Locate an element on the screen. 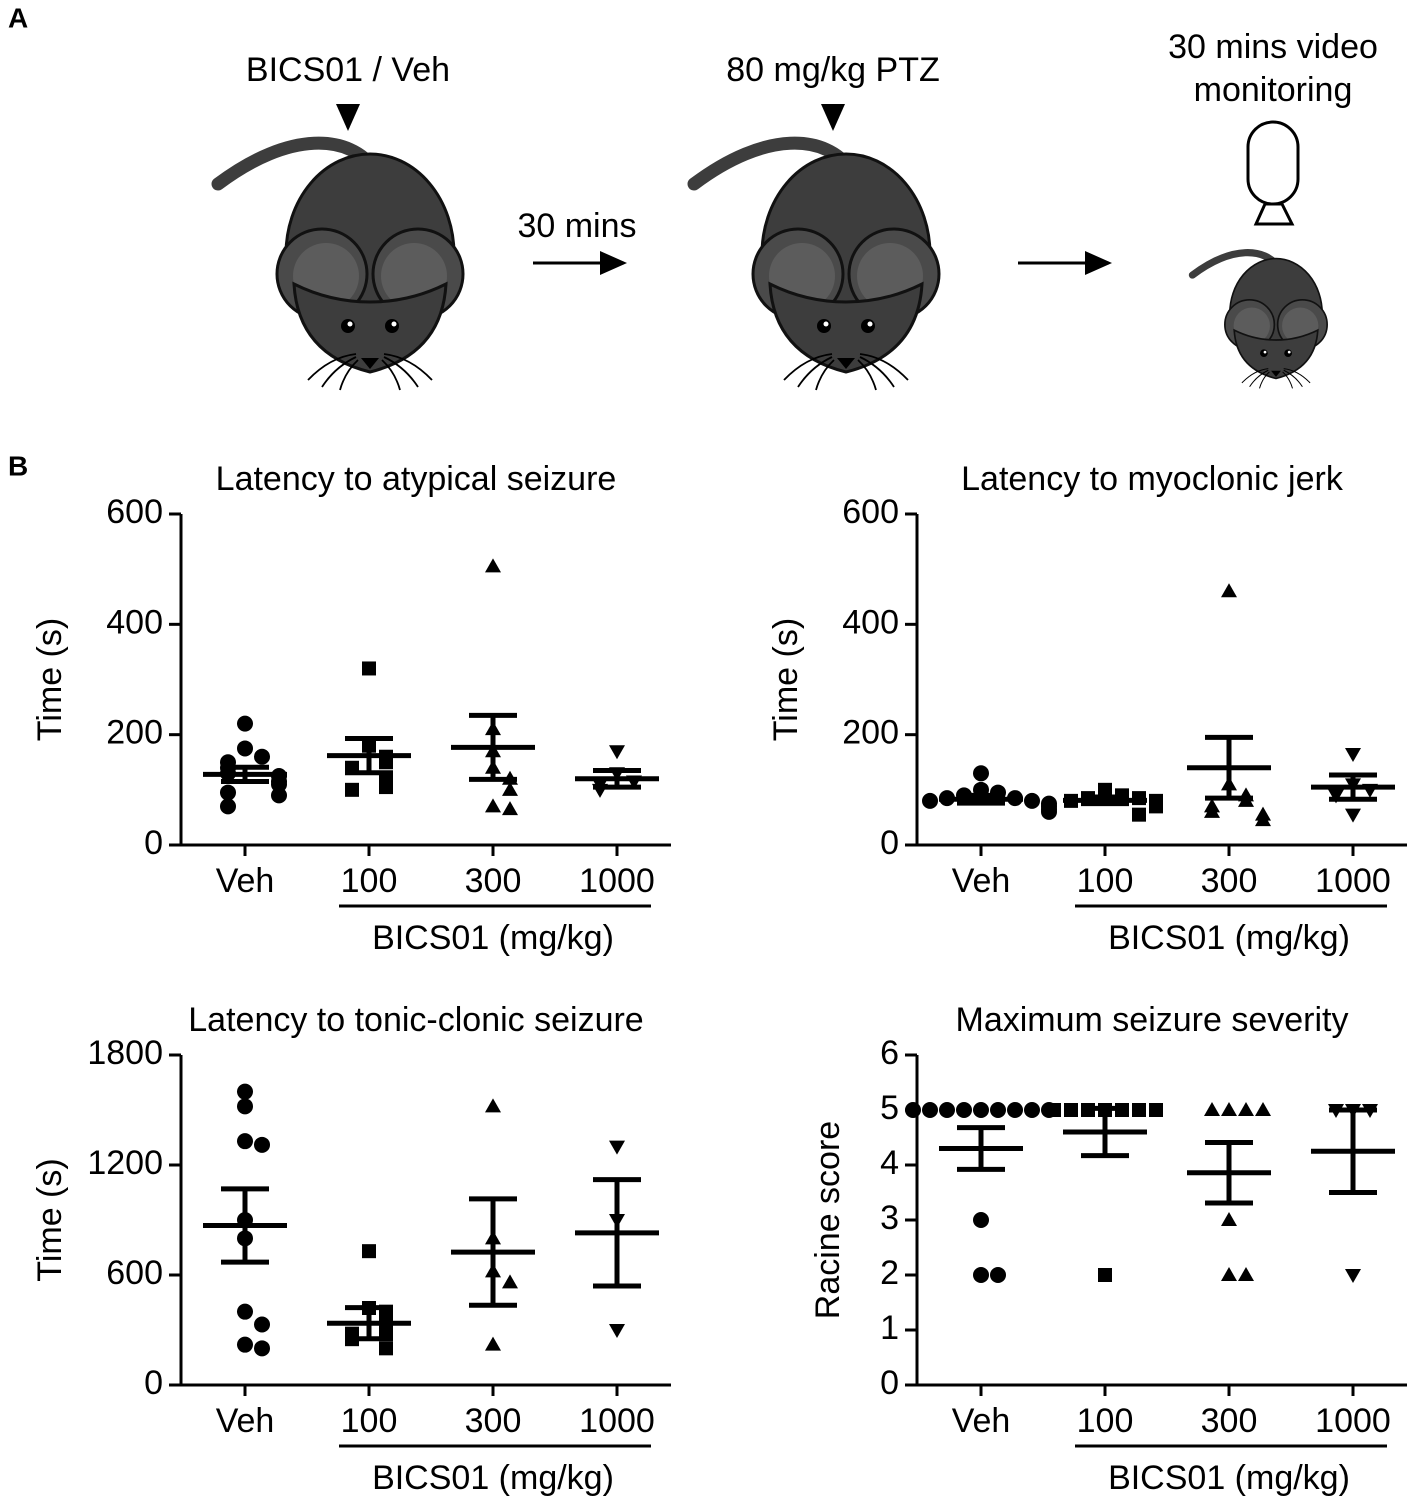  y-axis-label: Racine score is located at coordinates (828, 1220).